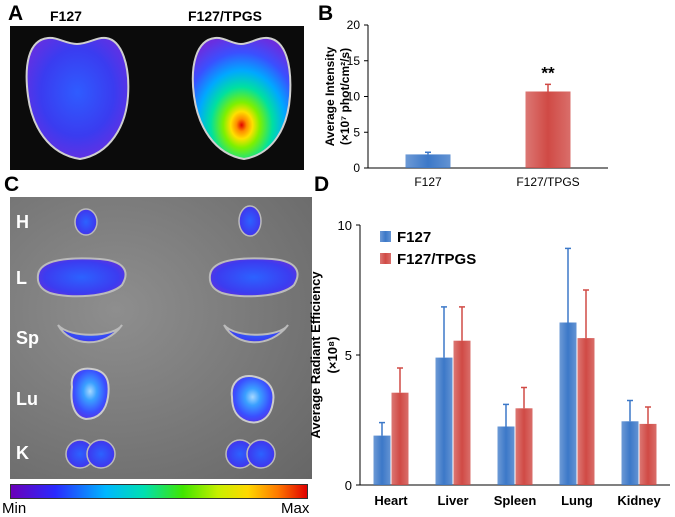 This screenshot has height=517, width=675. What do you see at coordinates (452, 500) in the screenshot?
I see `x-tick-label-liver: Liver` at bounding box center [452, 500].